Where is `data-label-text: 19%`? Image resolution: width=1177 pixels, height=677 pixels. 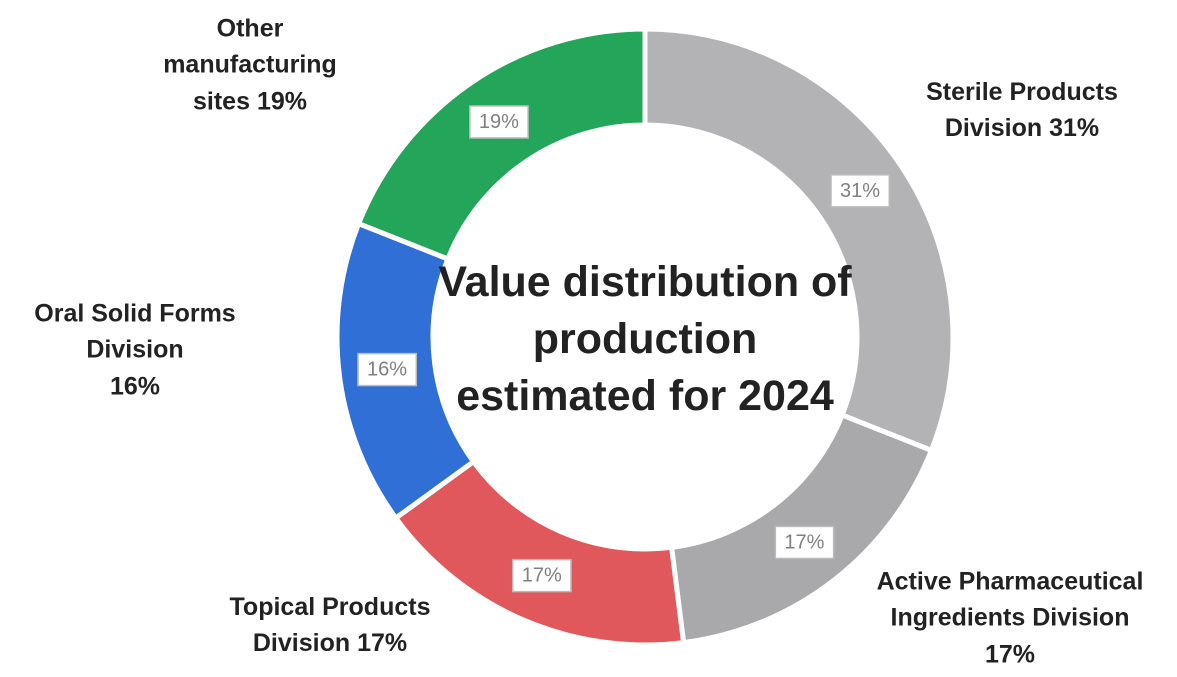
data-label-text: 19% is located at coordinates (499, 122).